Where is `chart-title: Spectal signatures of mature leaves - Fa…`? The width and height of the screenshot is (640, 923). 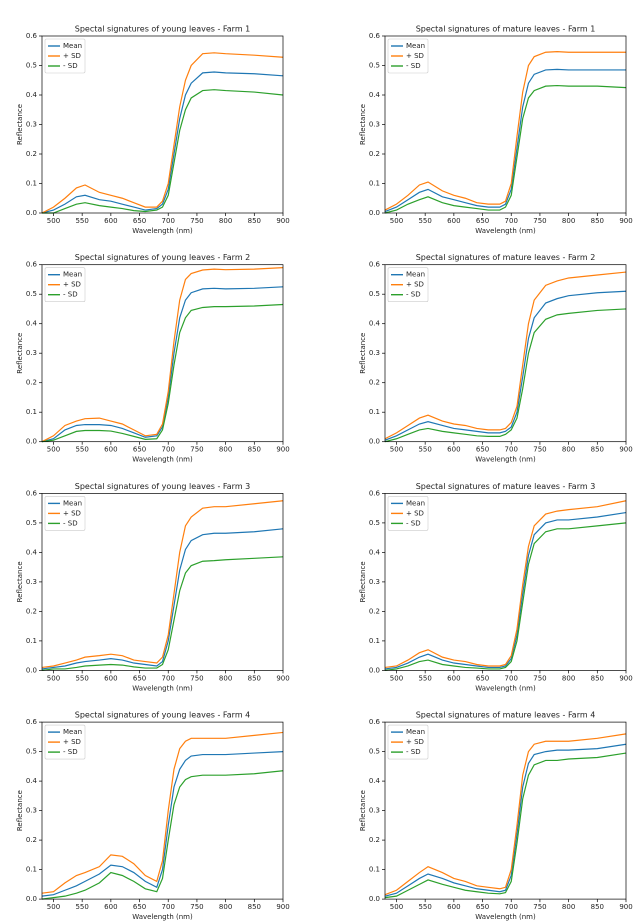 chart-title: Spectal signatures of mature leaves - Fa… is located at coordinates (506, 715).